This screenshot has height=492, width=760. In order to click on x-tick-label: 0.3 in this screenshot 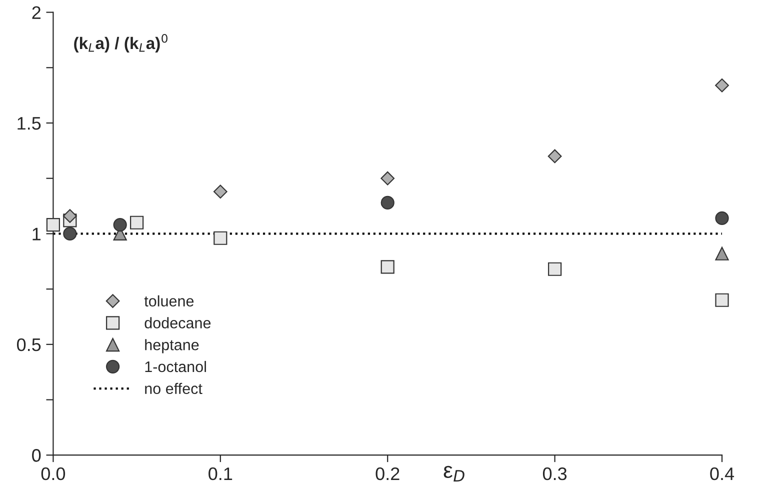, I will do `click(554, 473)`.